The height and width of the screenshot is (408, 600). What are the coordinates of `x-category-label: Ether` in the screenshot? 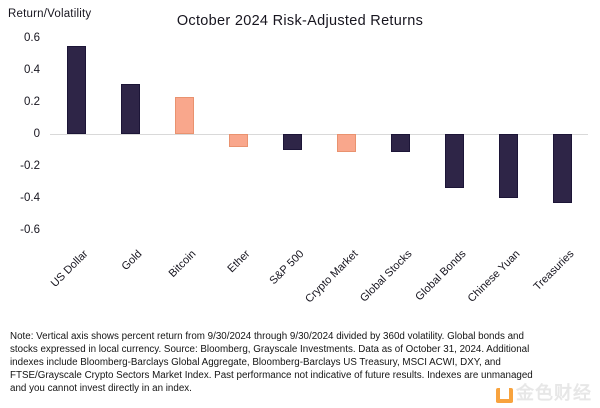 It's located at (239, 262).